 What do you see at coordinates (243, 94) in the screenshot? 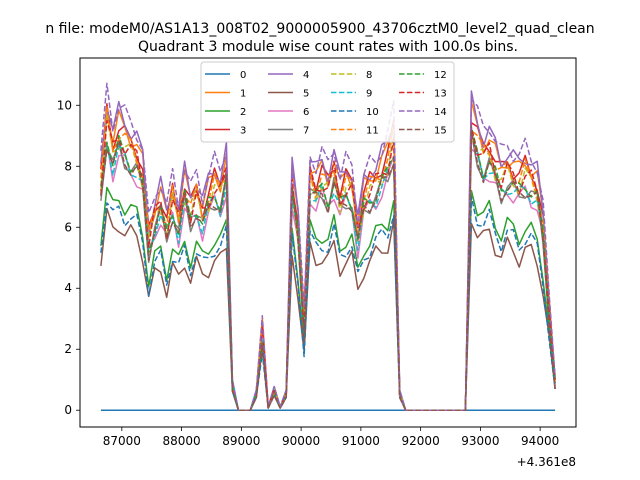
I see `legend-label-1: 1` at bounding box center [243, 94].